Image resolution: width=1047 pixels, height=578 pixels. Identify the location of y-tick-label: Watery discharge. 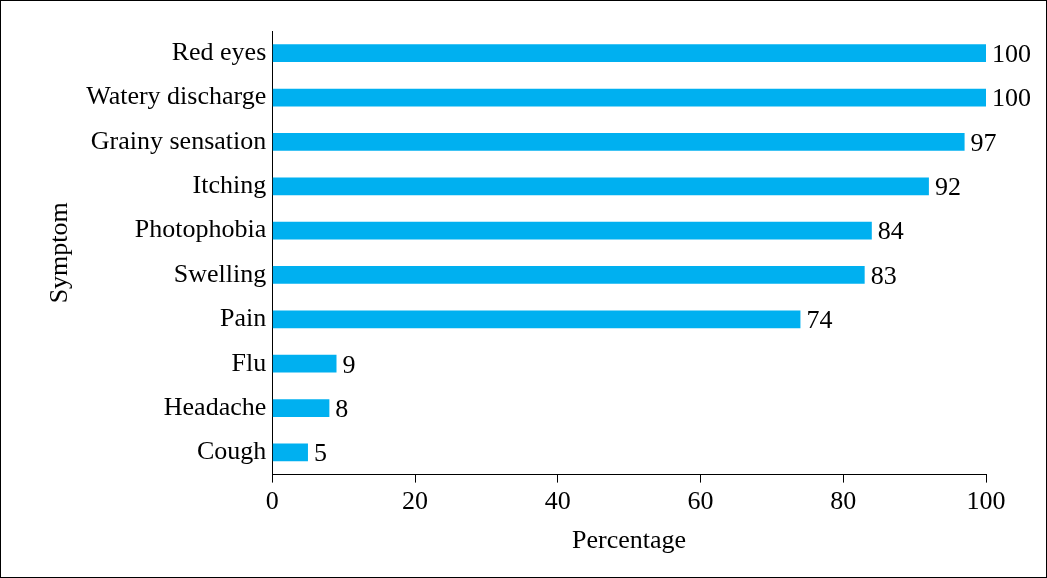
(176, 96).